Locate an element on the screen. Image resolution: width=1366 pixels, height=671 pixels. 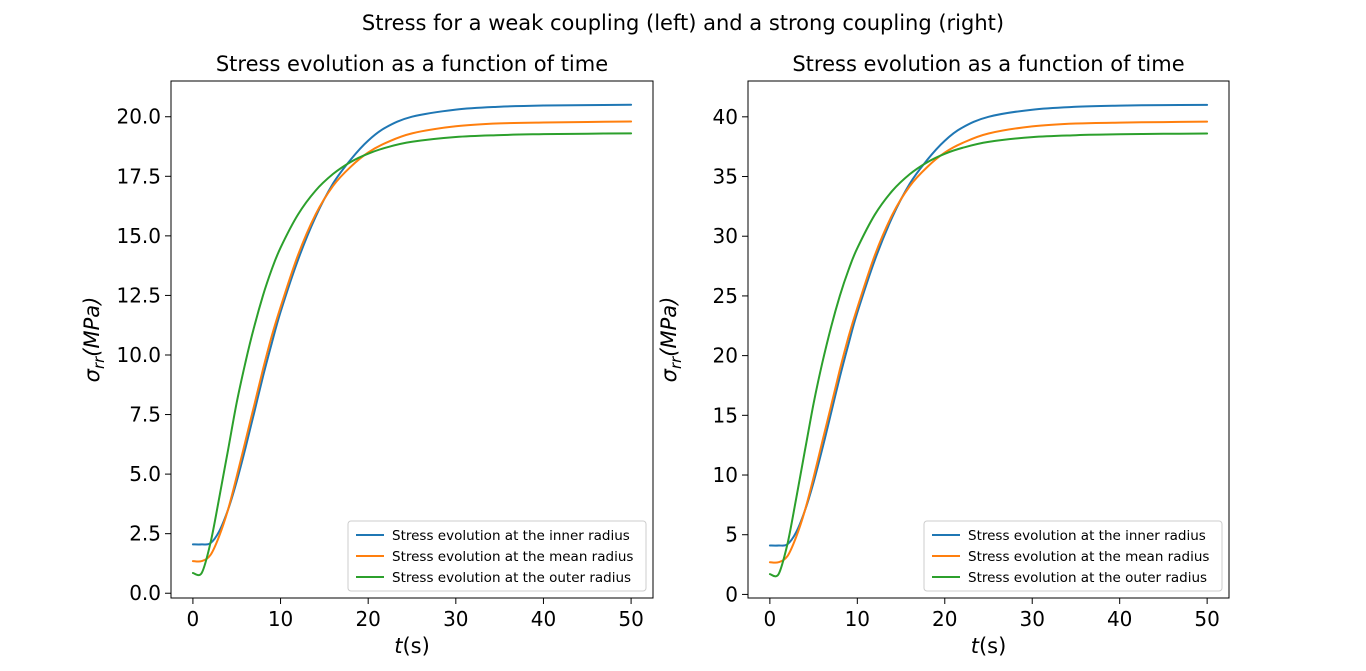
y-tick-label: 5 is located at coordinates (731, 535).